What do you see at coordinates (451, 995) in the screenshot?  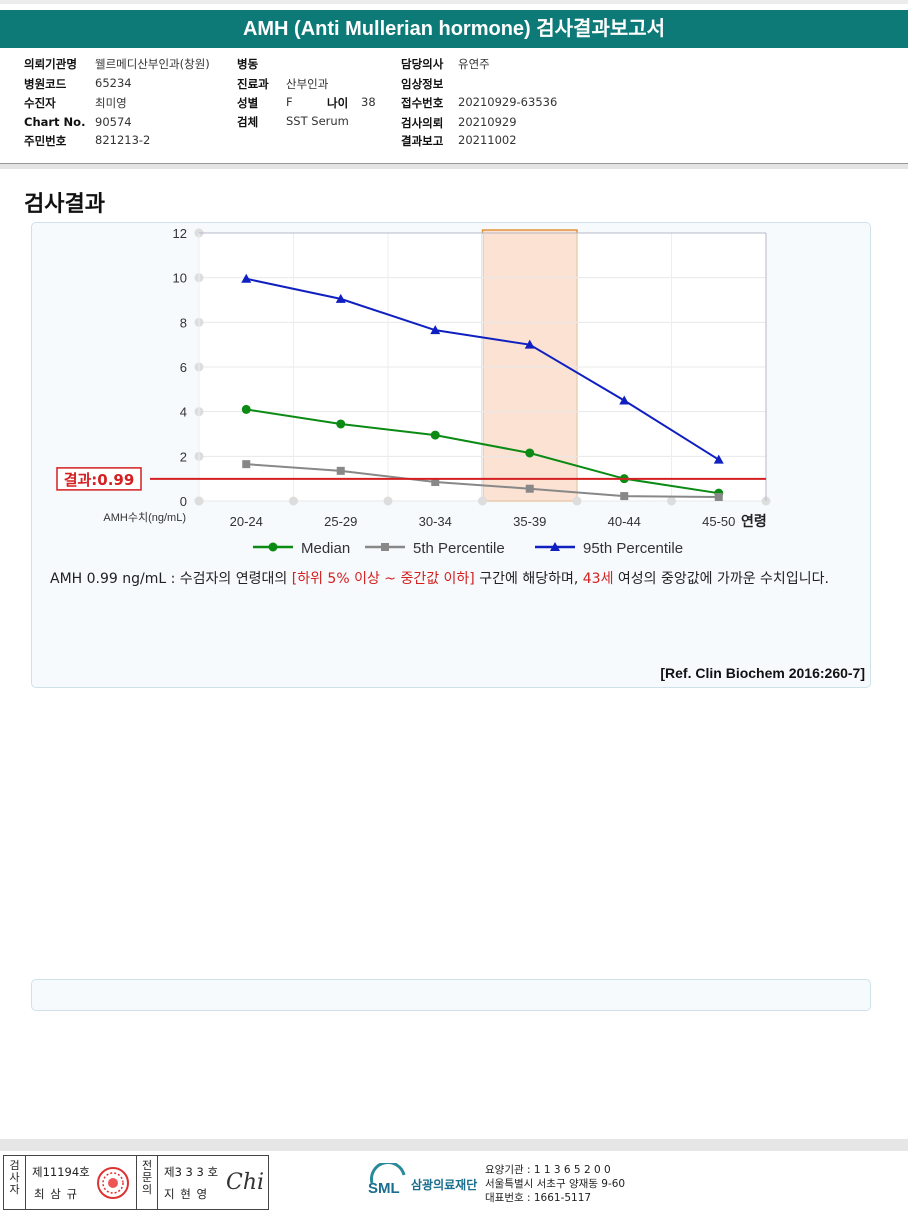 I see `empty-panel` at bounding box center [451, 995].